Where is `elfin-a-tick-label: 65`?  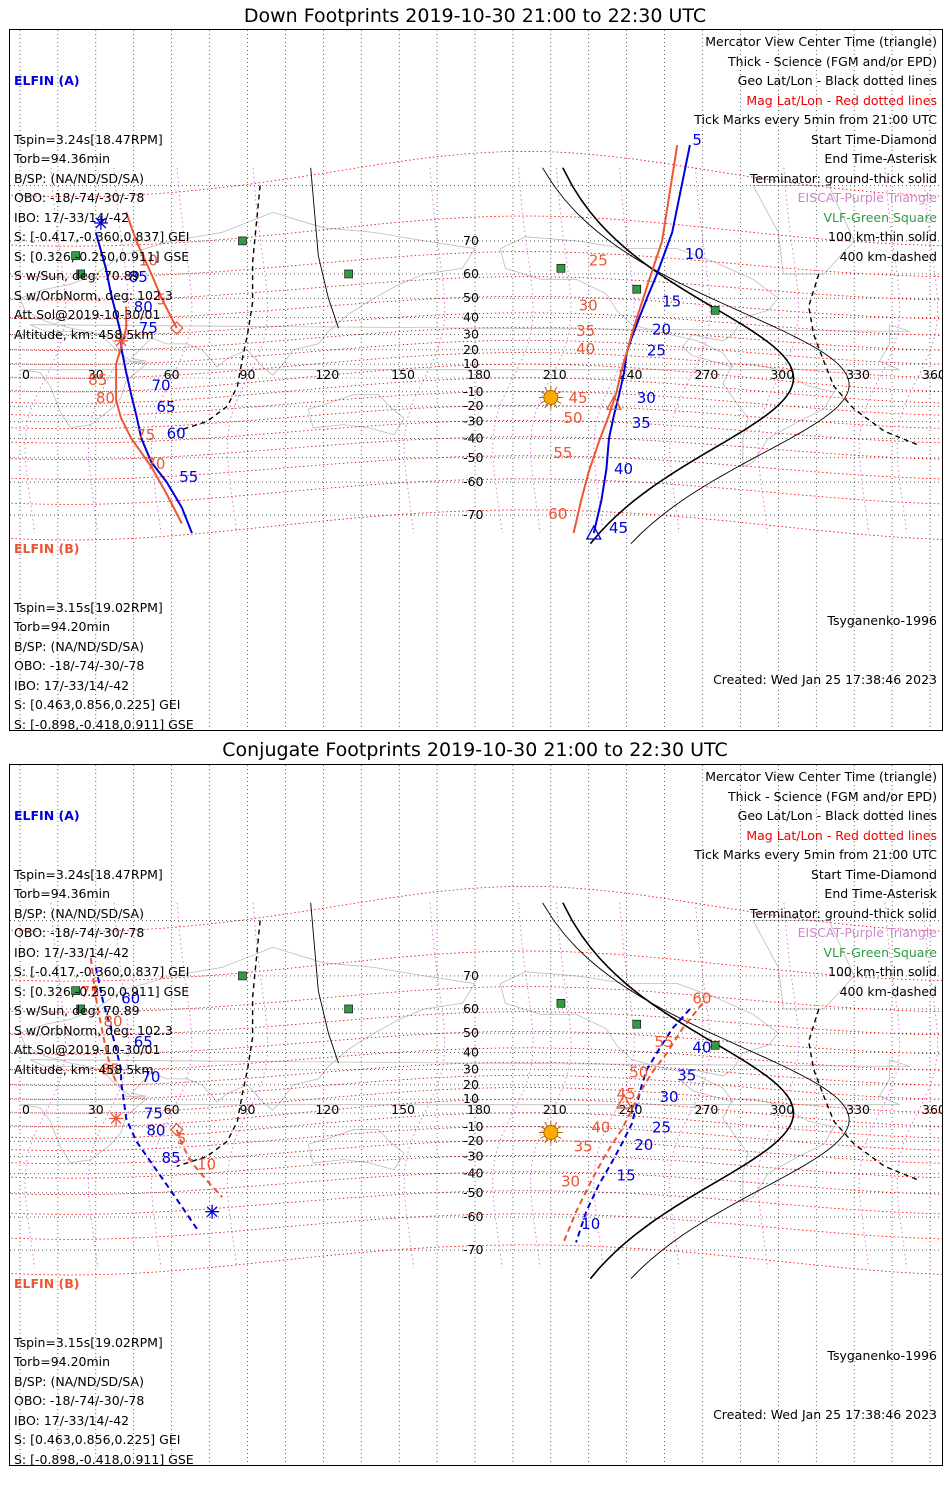
elfin-a-tick-label: 65 is located at coordinates (166, 407).